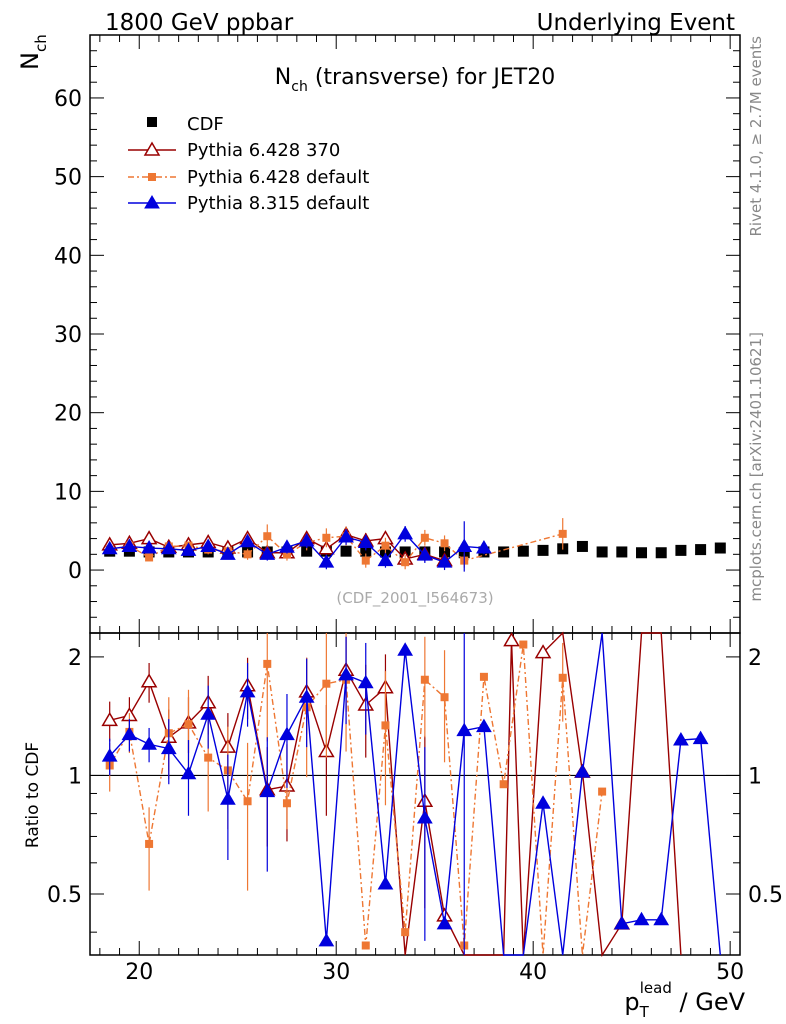  Describe the element at coordinates (33, 52) in the screenshot. I see `y-axis-label: Nch` at that location.